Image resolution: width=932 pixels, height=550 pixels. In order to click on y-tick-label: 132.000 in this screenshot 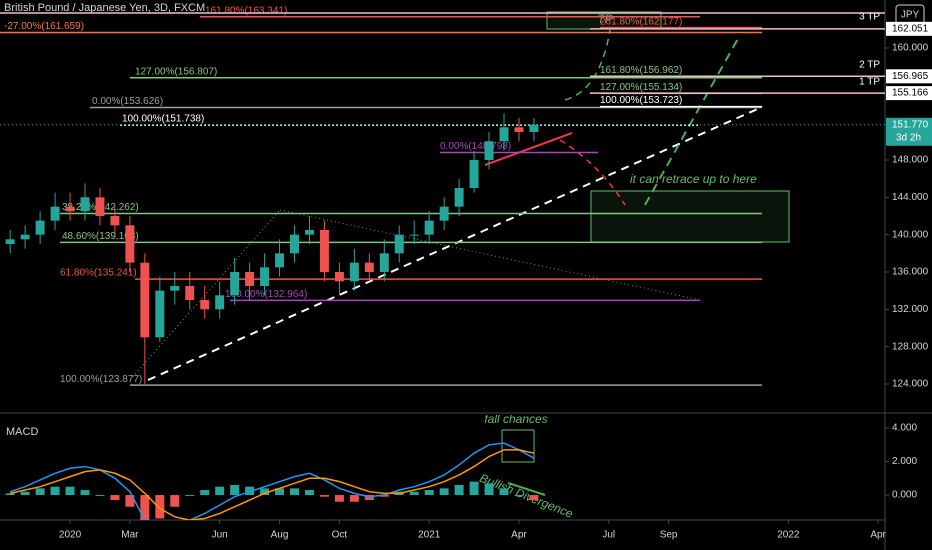, I will do `click(910, 309)`.